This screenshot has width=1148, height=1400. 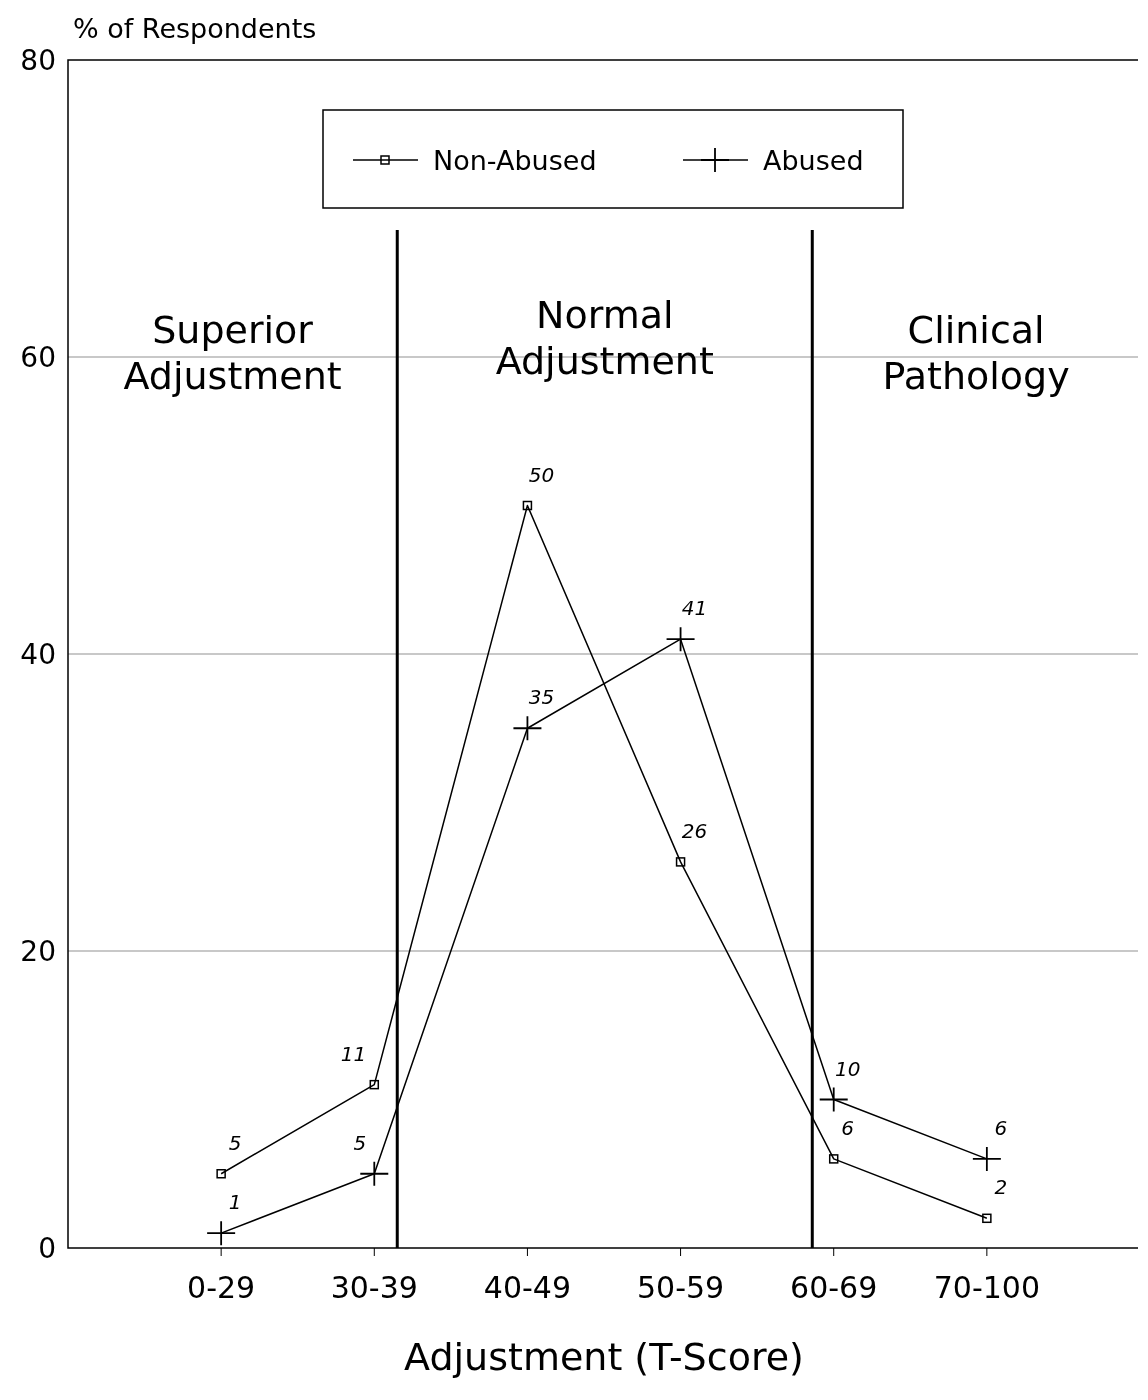 What do you see at coordinates (694, 830) in the screenshot?
I see `data-label: 26` at bounding box center [694, 830].